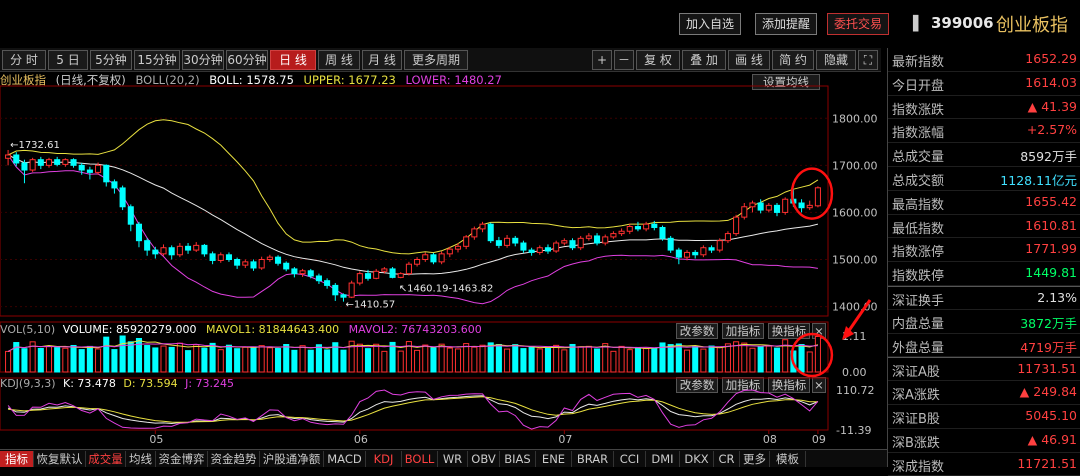  I want to click on indicator-tab: BOLL, so click(420, 459).